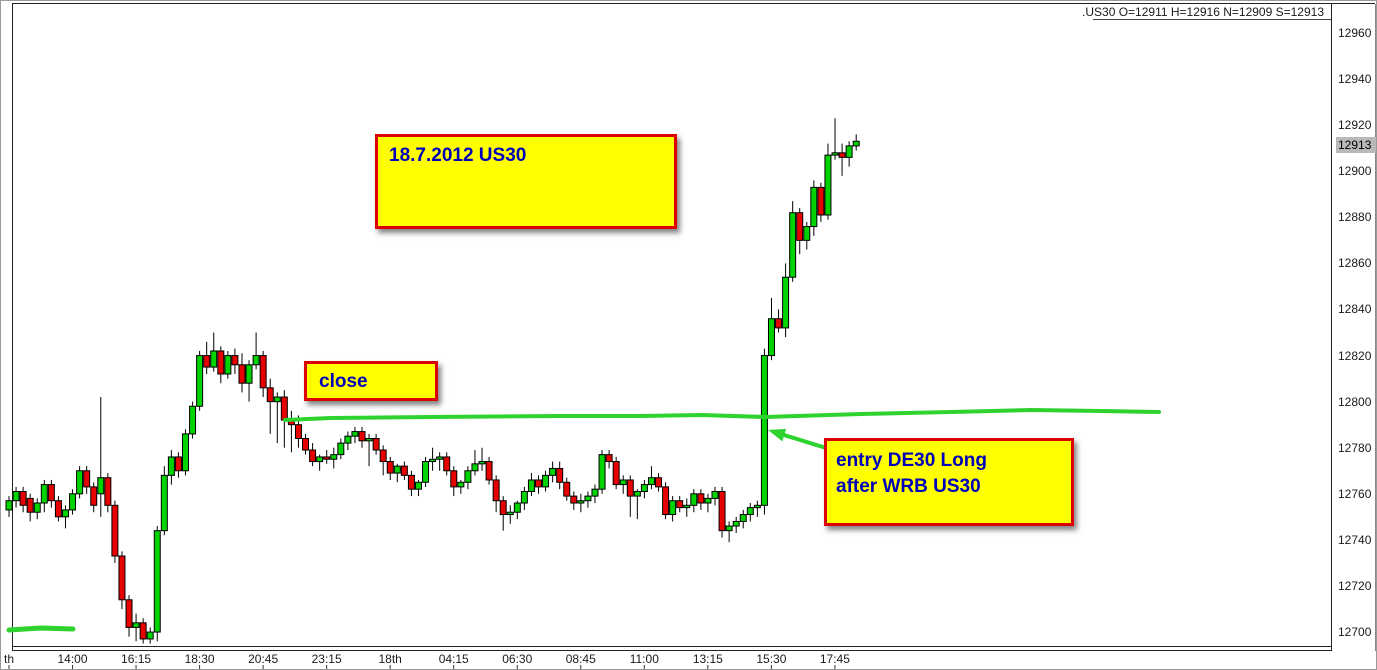 This screenshot has height=670, width=1377. What do you see at coordinates (1355, 125) in the screenshot?
I see `price-axis-label: 12920` at bounding box center [1355, 125].